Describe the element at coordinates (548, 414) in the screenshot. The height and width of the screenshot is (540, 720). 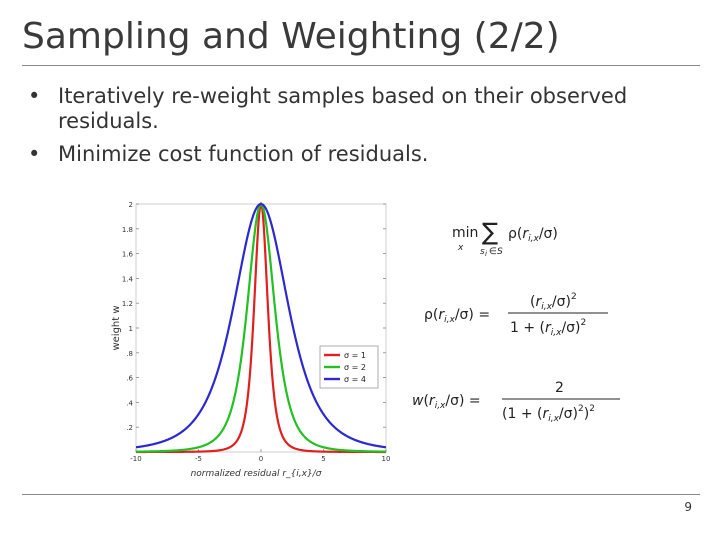
I see `svg-text: (1 + (ri,x/σ)2)2` at that location.